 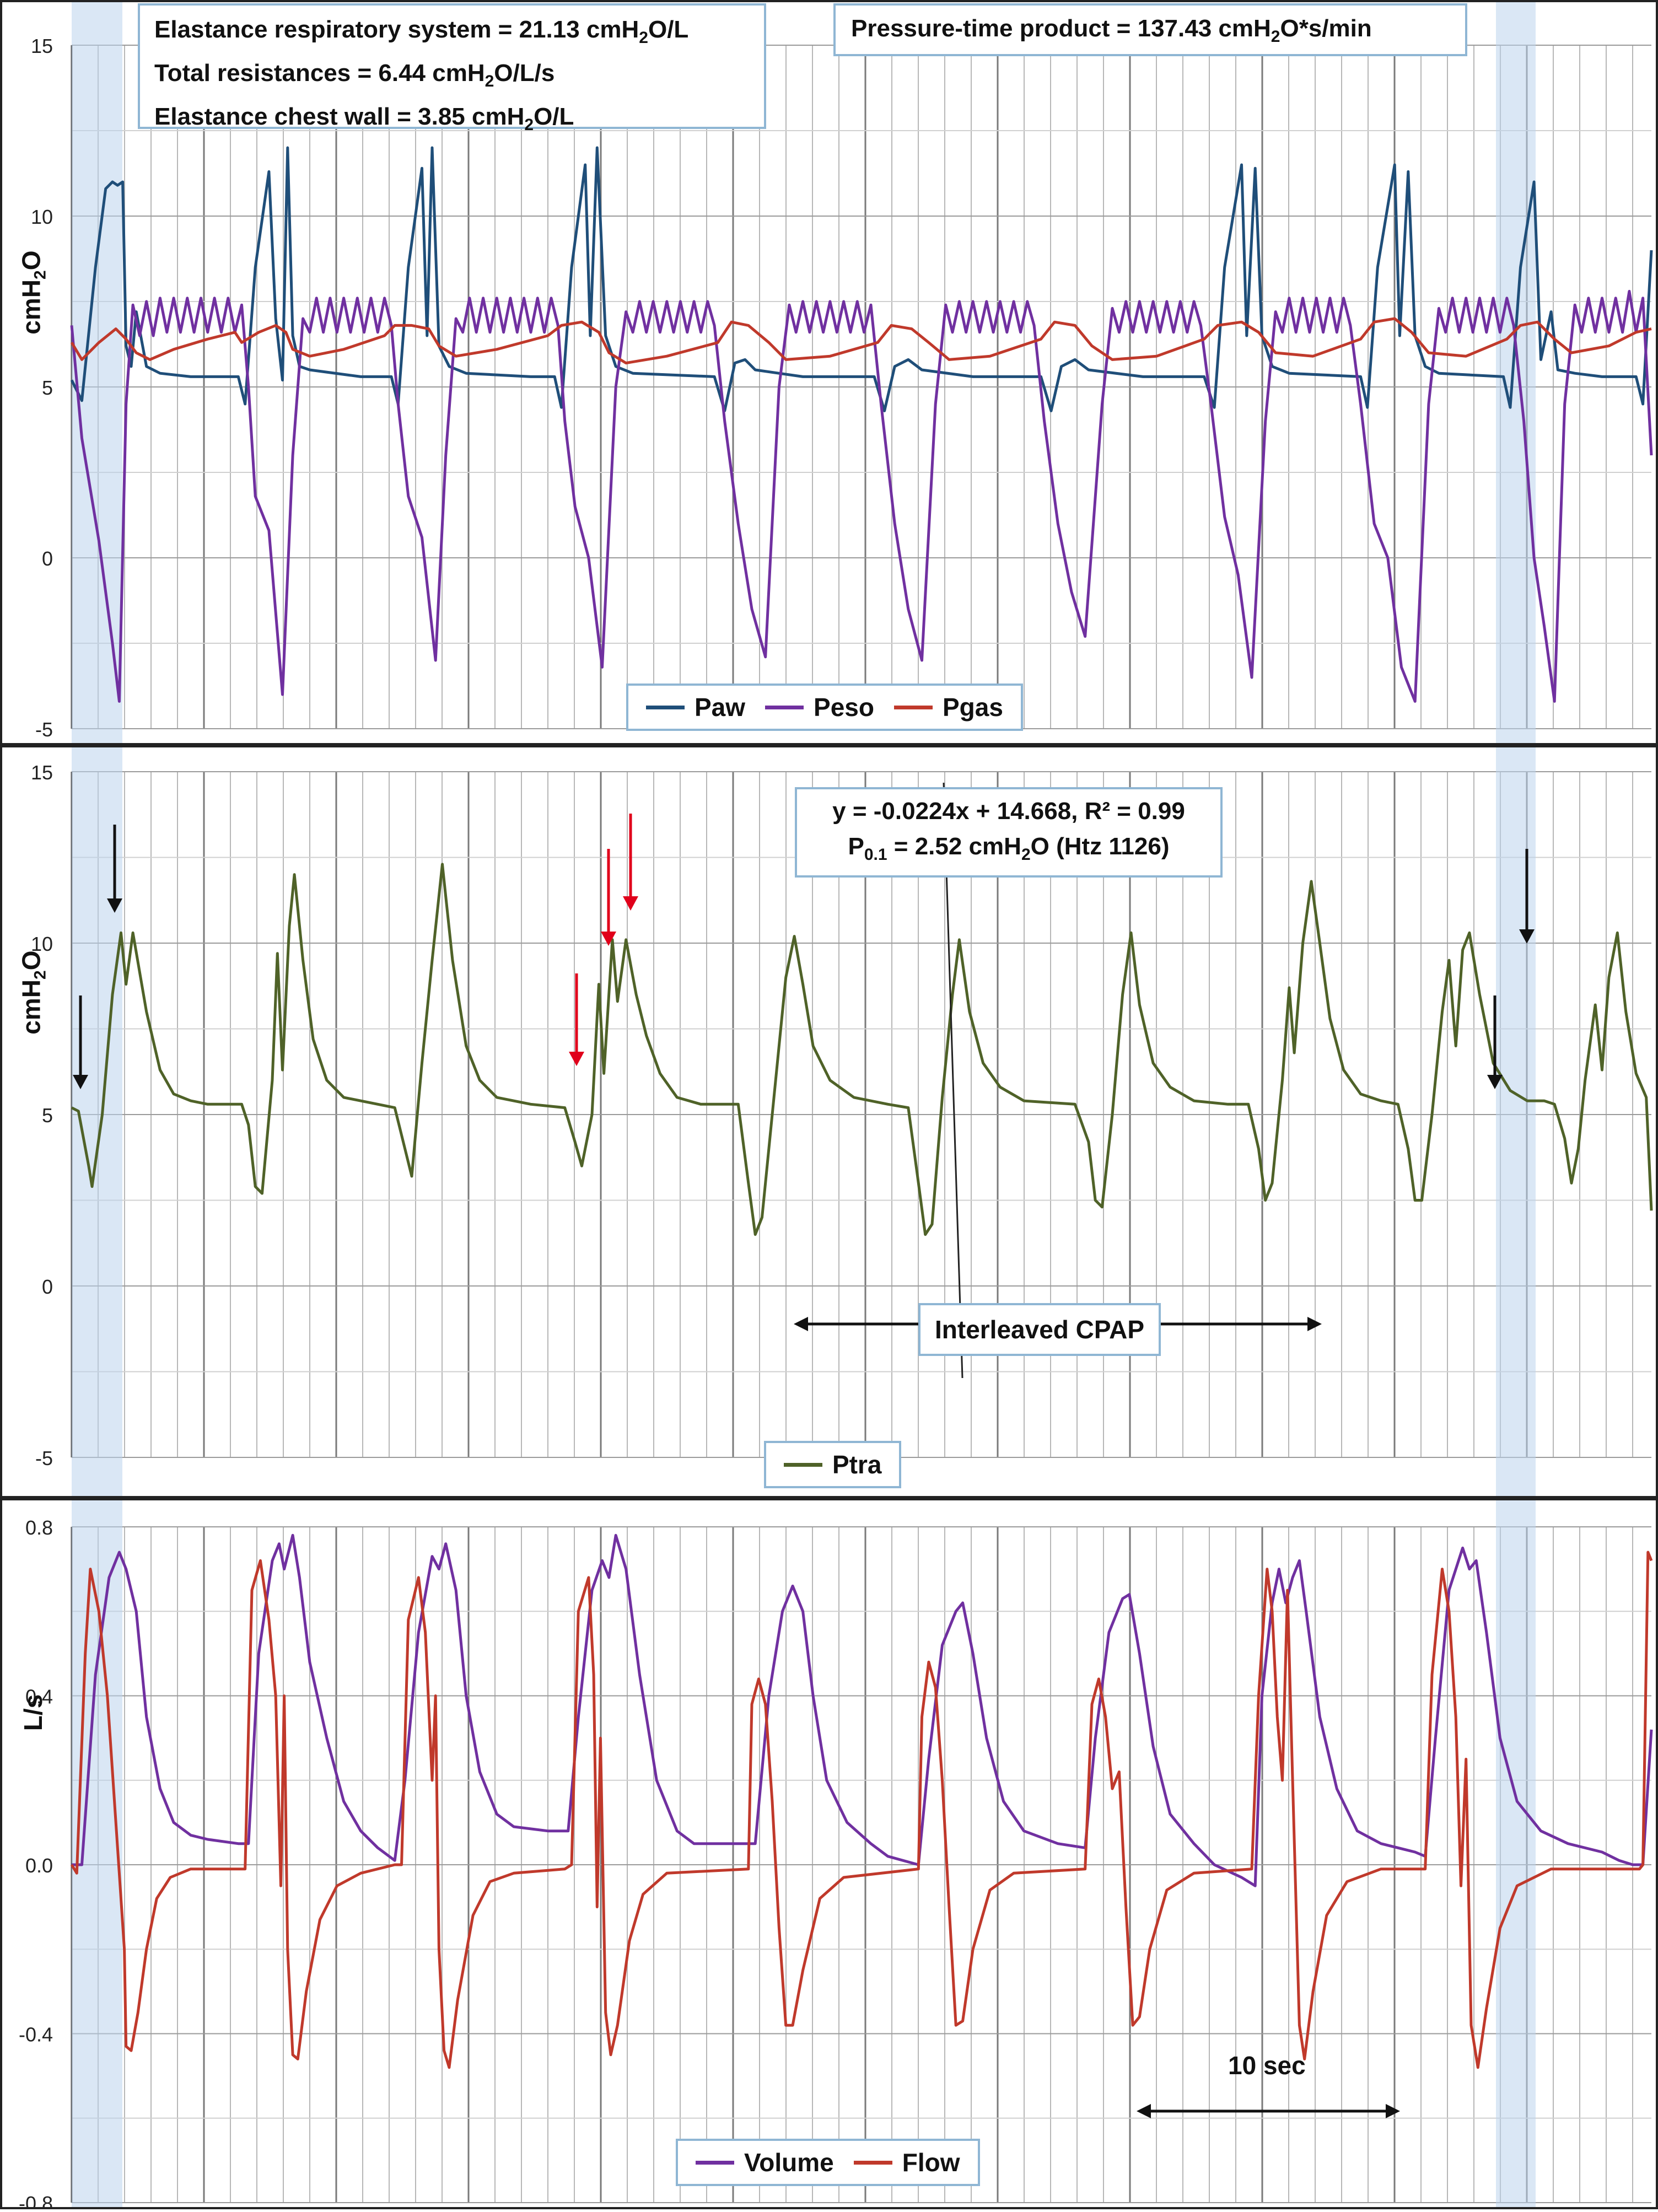 I want to click on elastance-rs-prefix: Elastance respiratory system = 21.13 cmH, so click(x=396, y=29).